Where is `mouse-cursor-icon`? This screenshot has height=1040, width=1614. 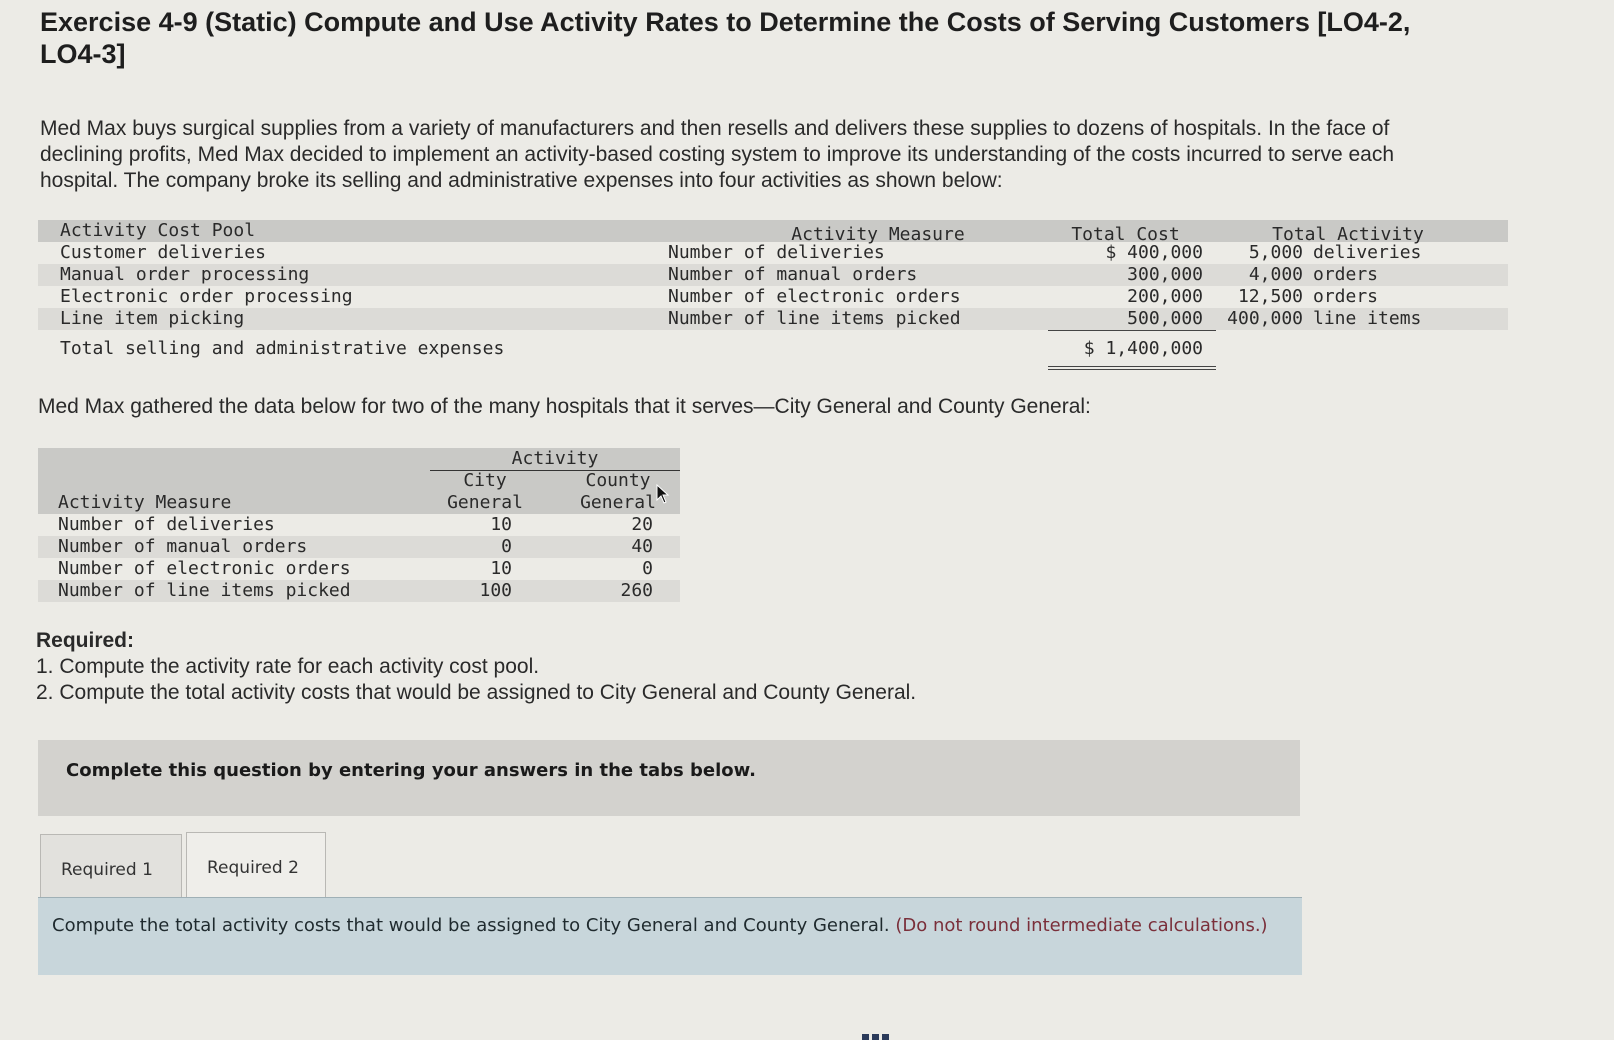
mouse-cursor-icon is located at coordinates (663, 494).